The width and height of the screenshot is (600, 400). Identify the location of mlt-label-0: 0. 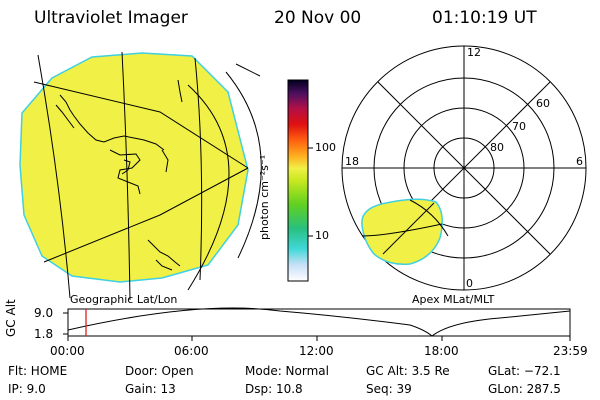
(469, 283).